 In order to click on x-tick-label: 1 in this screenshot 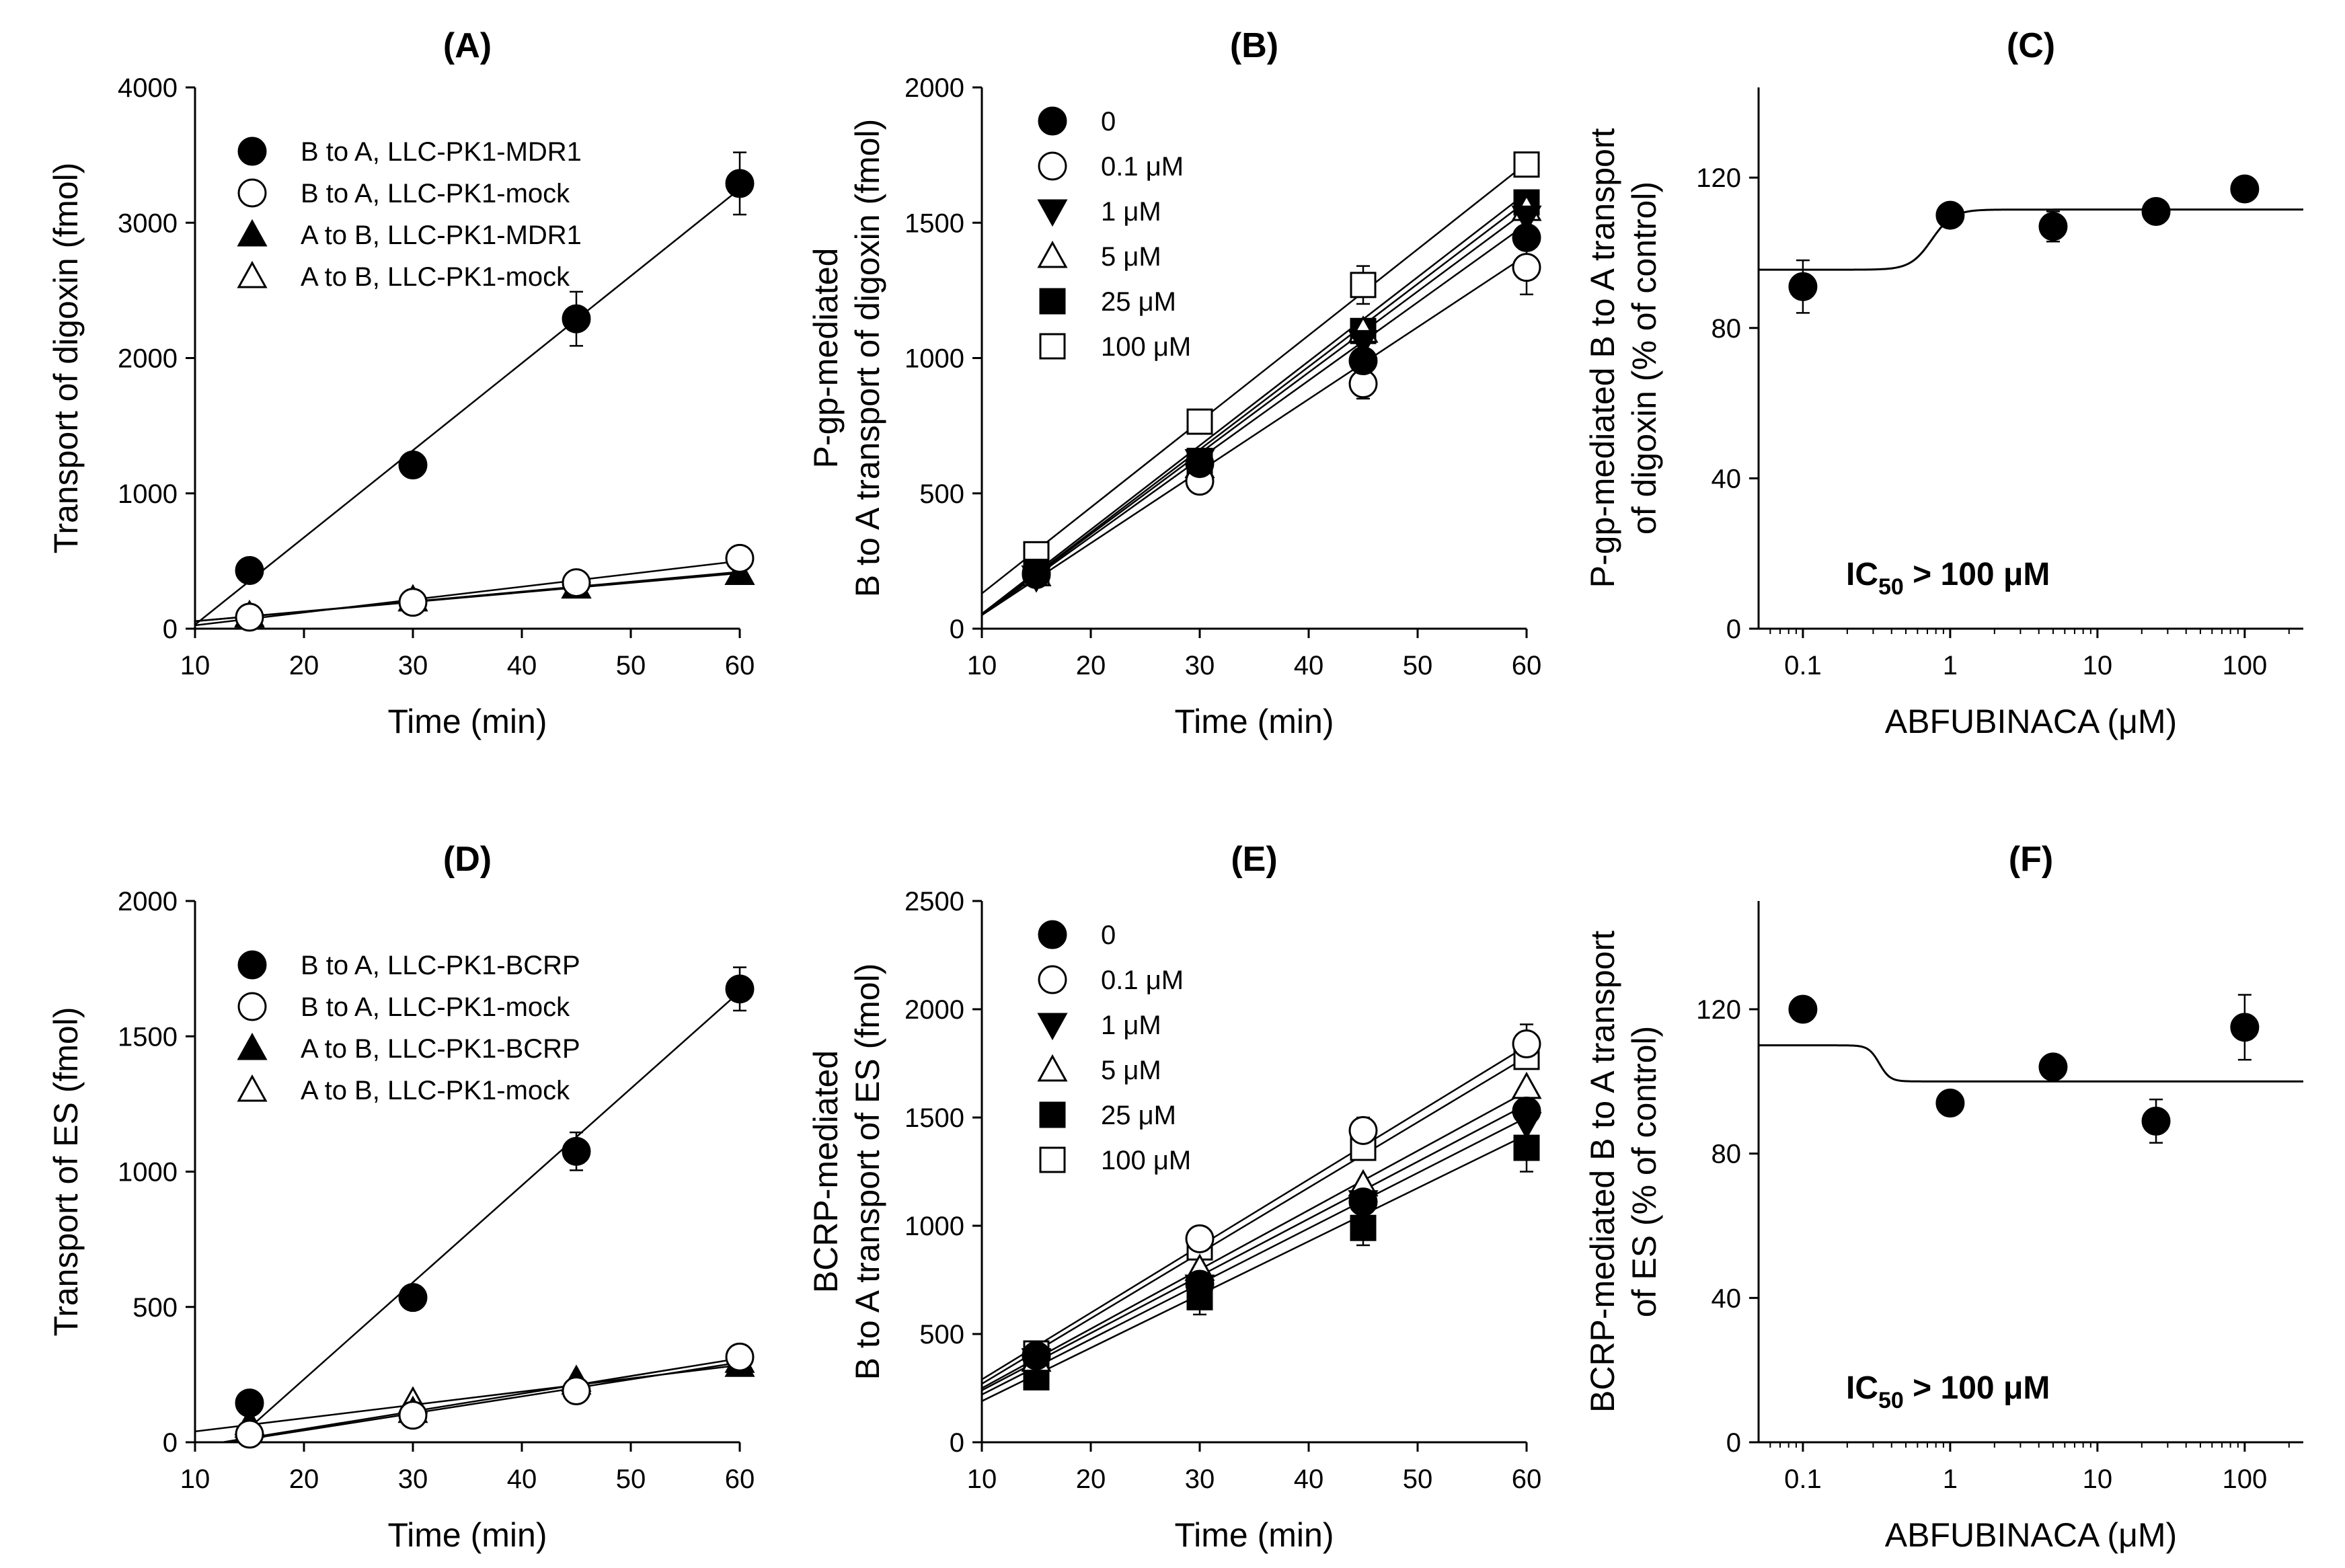, I will do `click(1950, 665)`.